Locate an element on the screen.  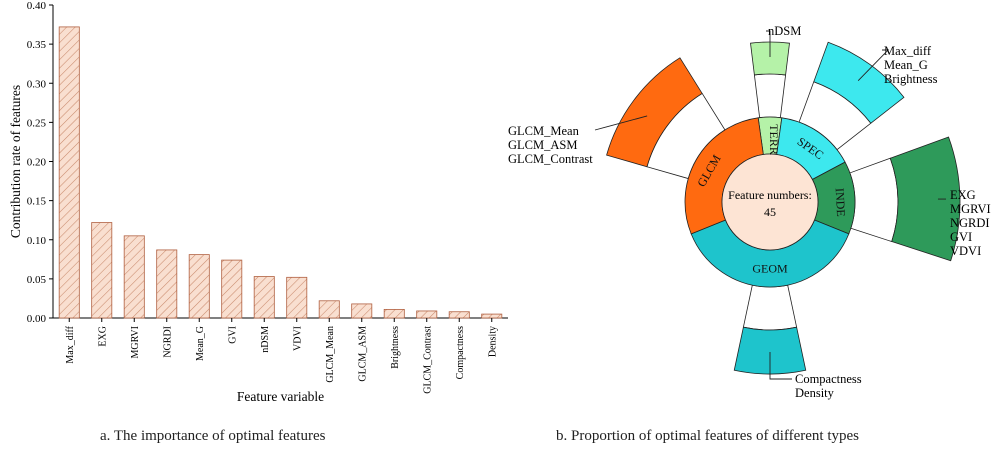
spec-feature-label: Max_diff is located at coordinates (908, 51).